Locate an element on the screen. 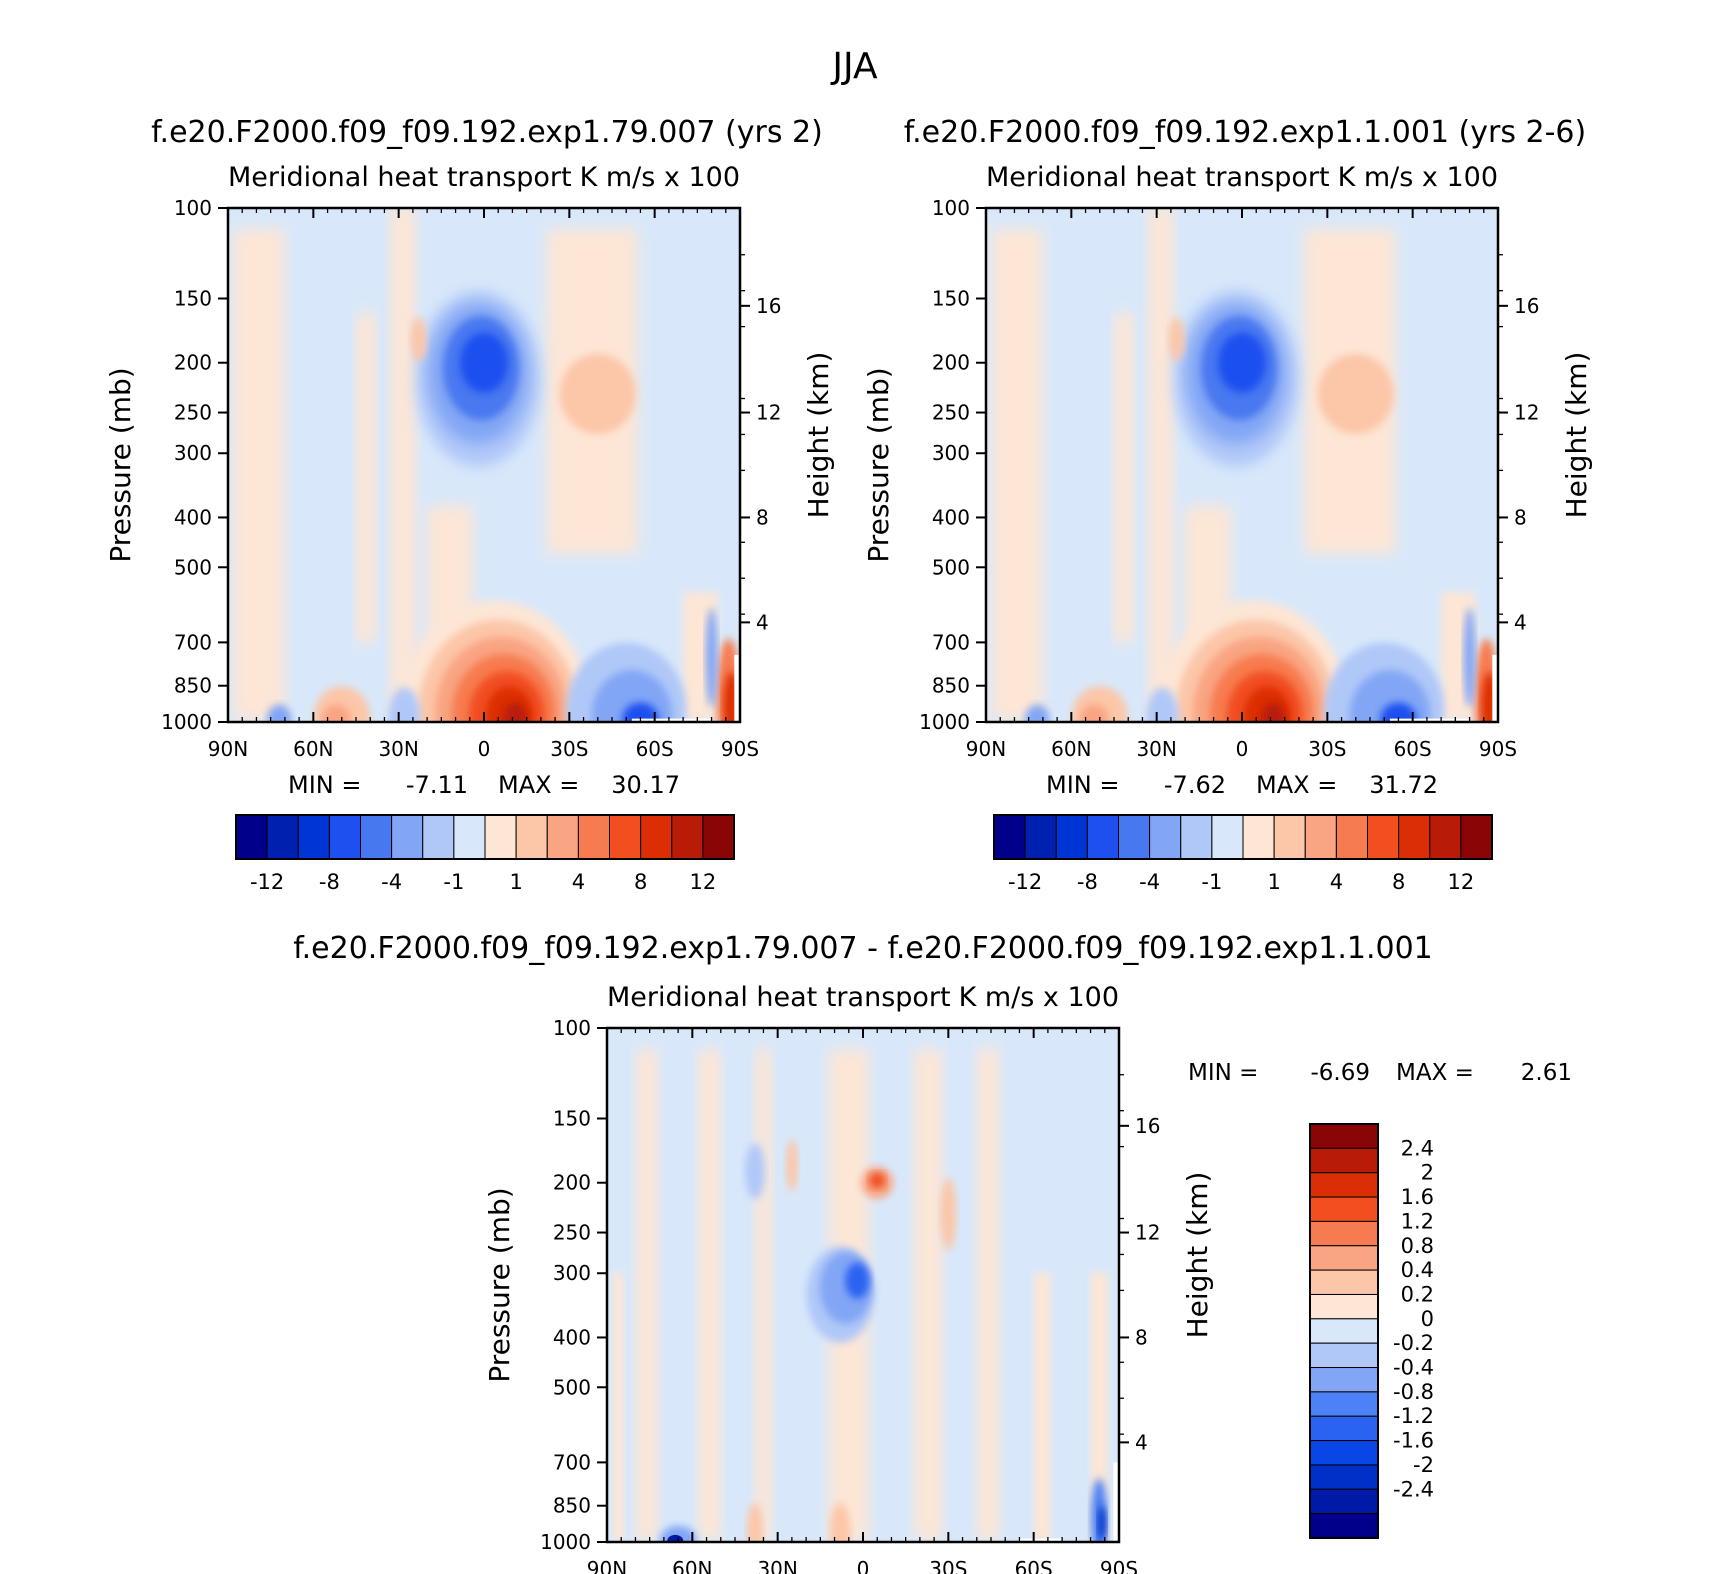 This screenshot has height=1574, width=1710. y2-axis-label: Height (km) is located at coordinates (1576, 435).